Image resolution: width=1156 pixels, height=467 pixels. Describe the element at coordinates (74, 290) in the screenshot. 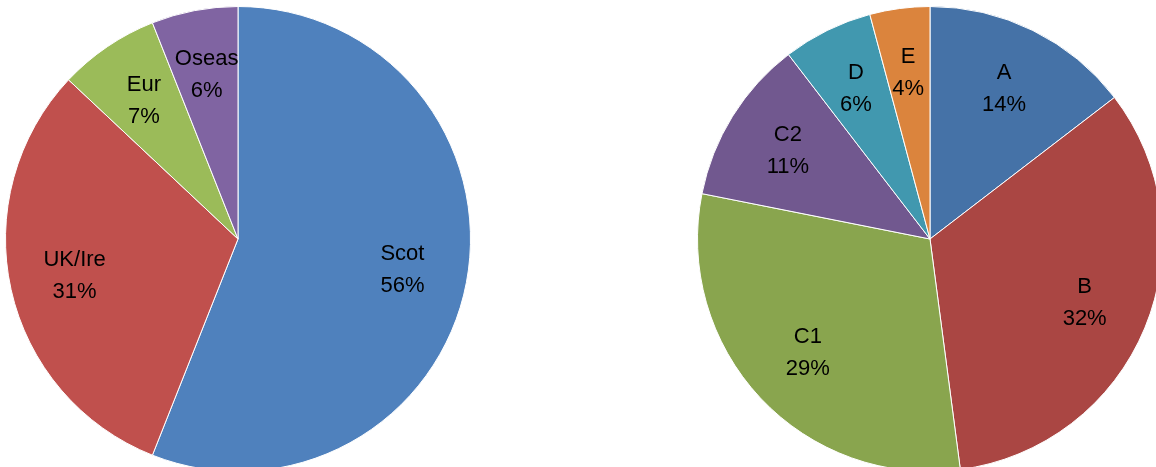

I see `data-label: 31%` at that location.